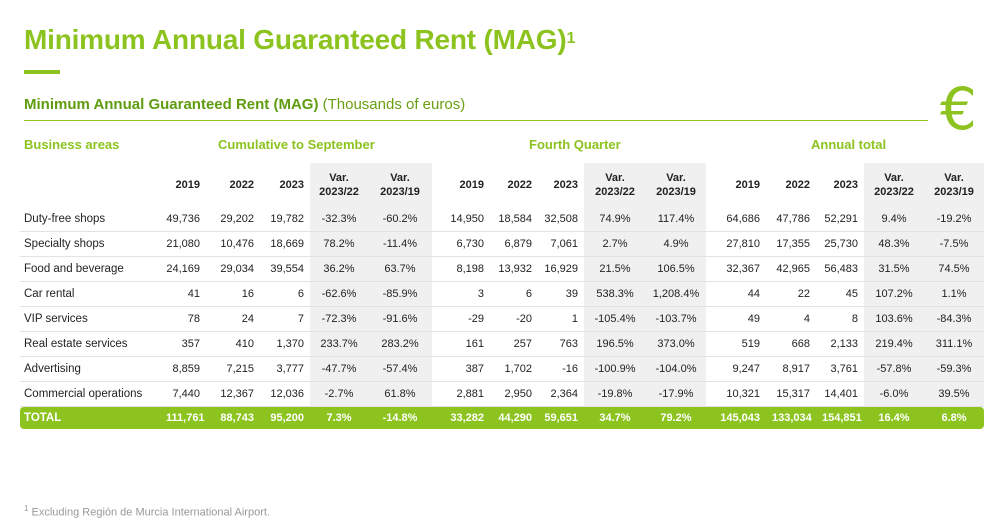 The image size is (1000, 525). I want to click on table-cell: 387, so click(461, 369).